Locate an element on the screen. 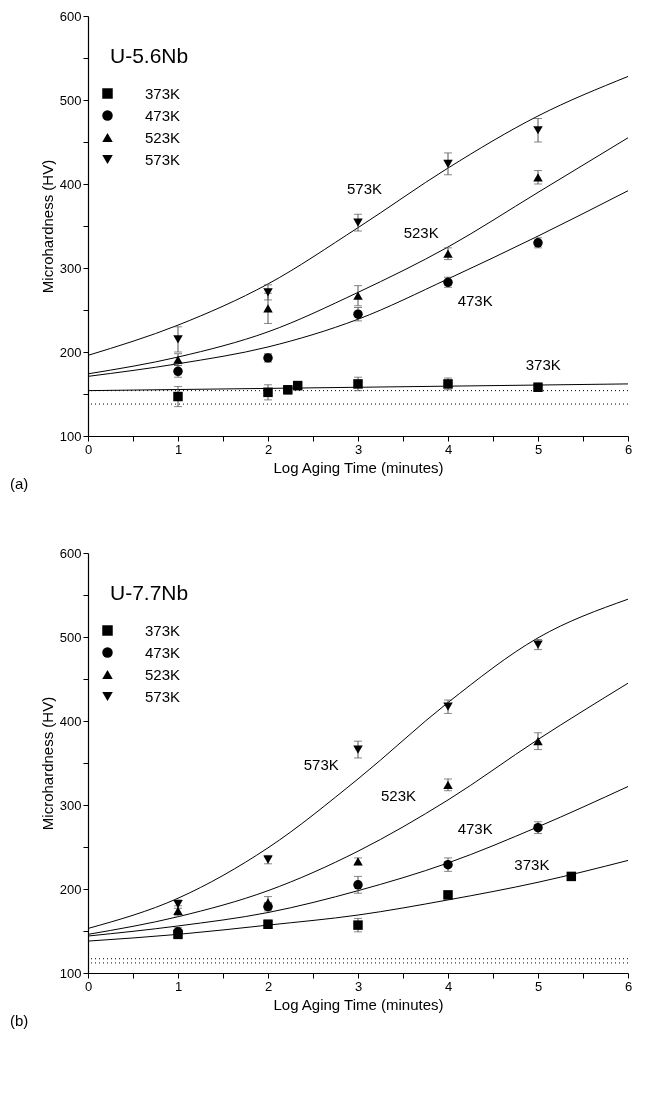  text: (b) is located at coordinates (19, 1020).